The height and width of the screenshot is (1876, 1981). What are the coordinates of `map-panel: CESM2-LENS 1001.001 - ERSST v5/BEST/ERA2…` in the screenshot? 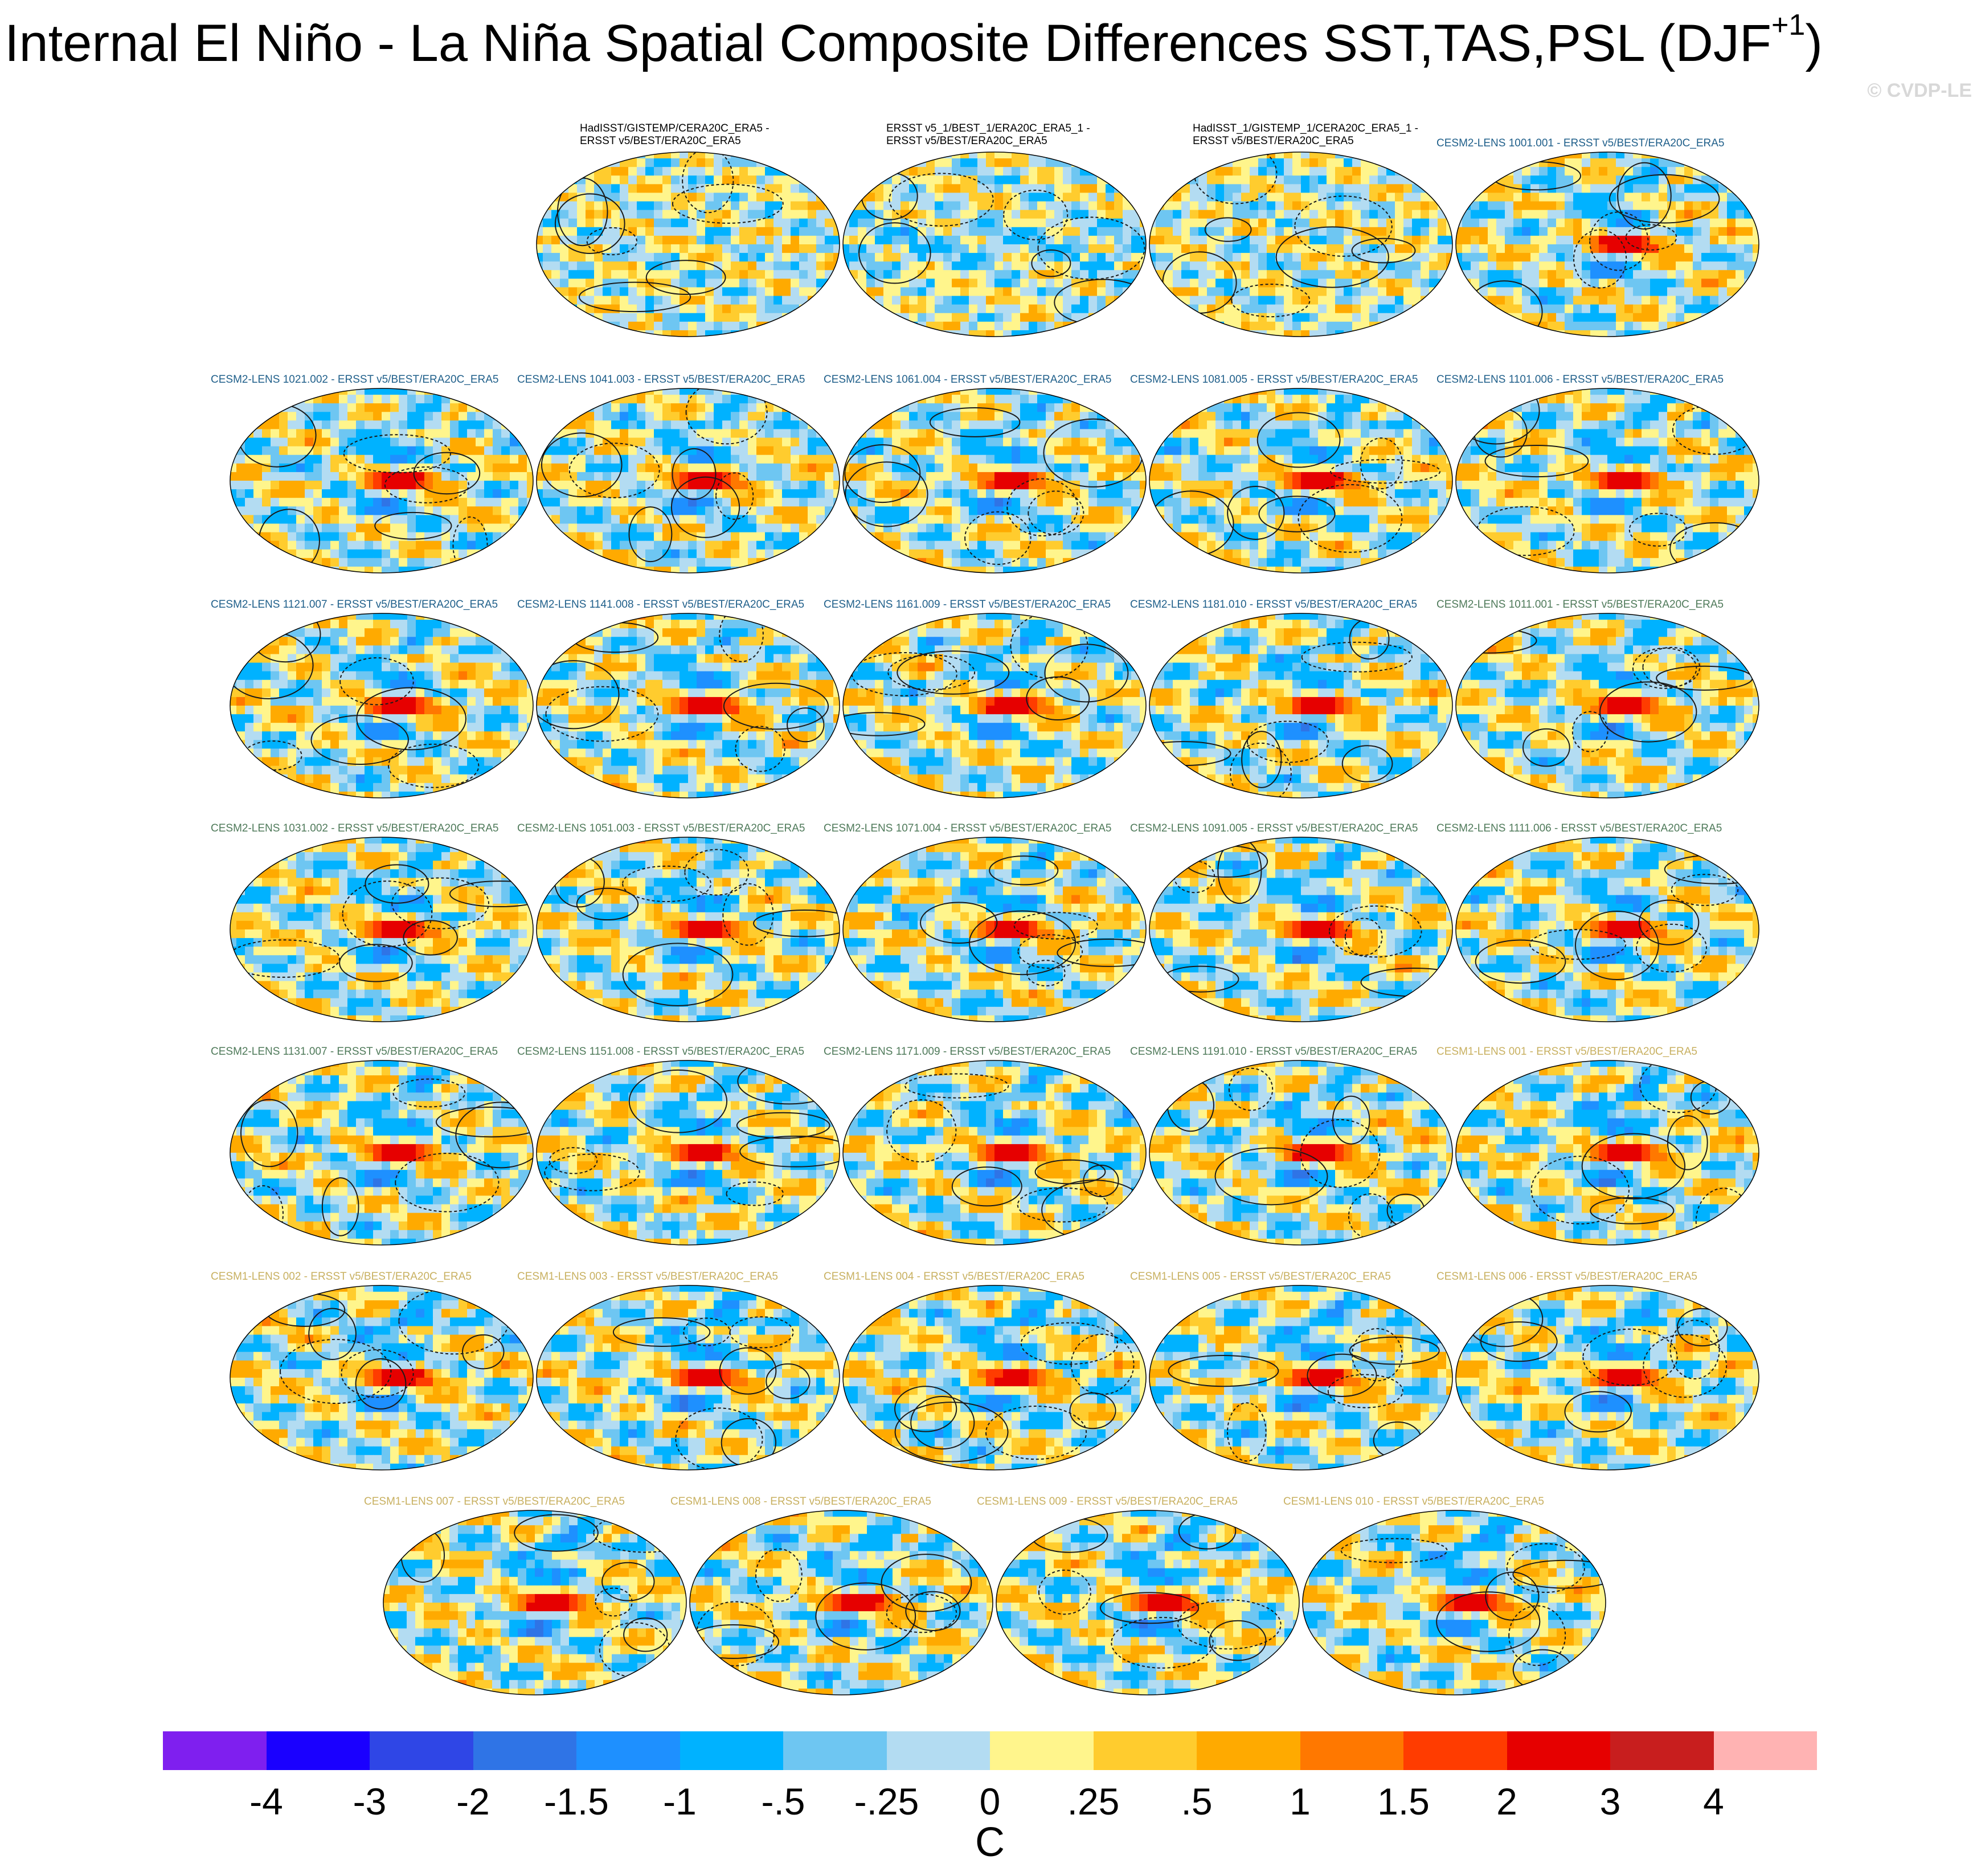 It's located at (1598, 230).